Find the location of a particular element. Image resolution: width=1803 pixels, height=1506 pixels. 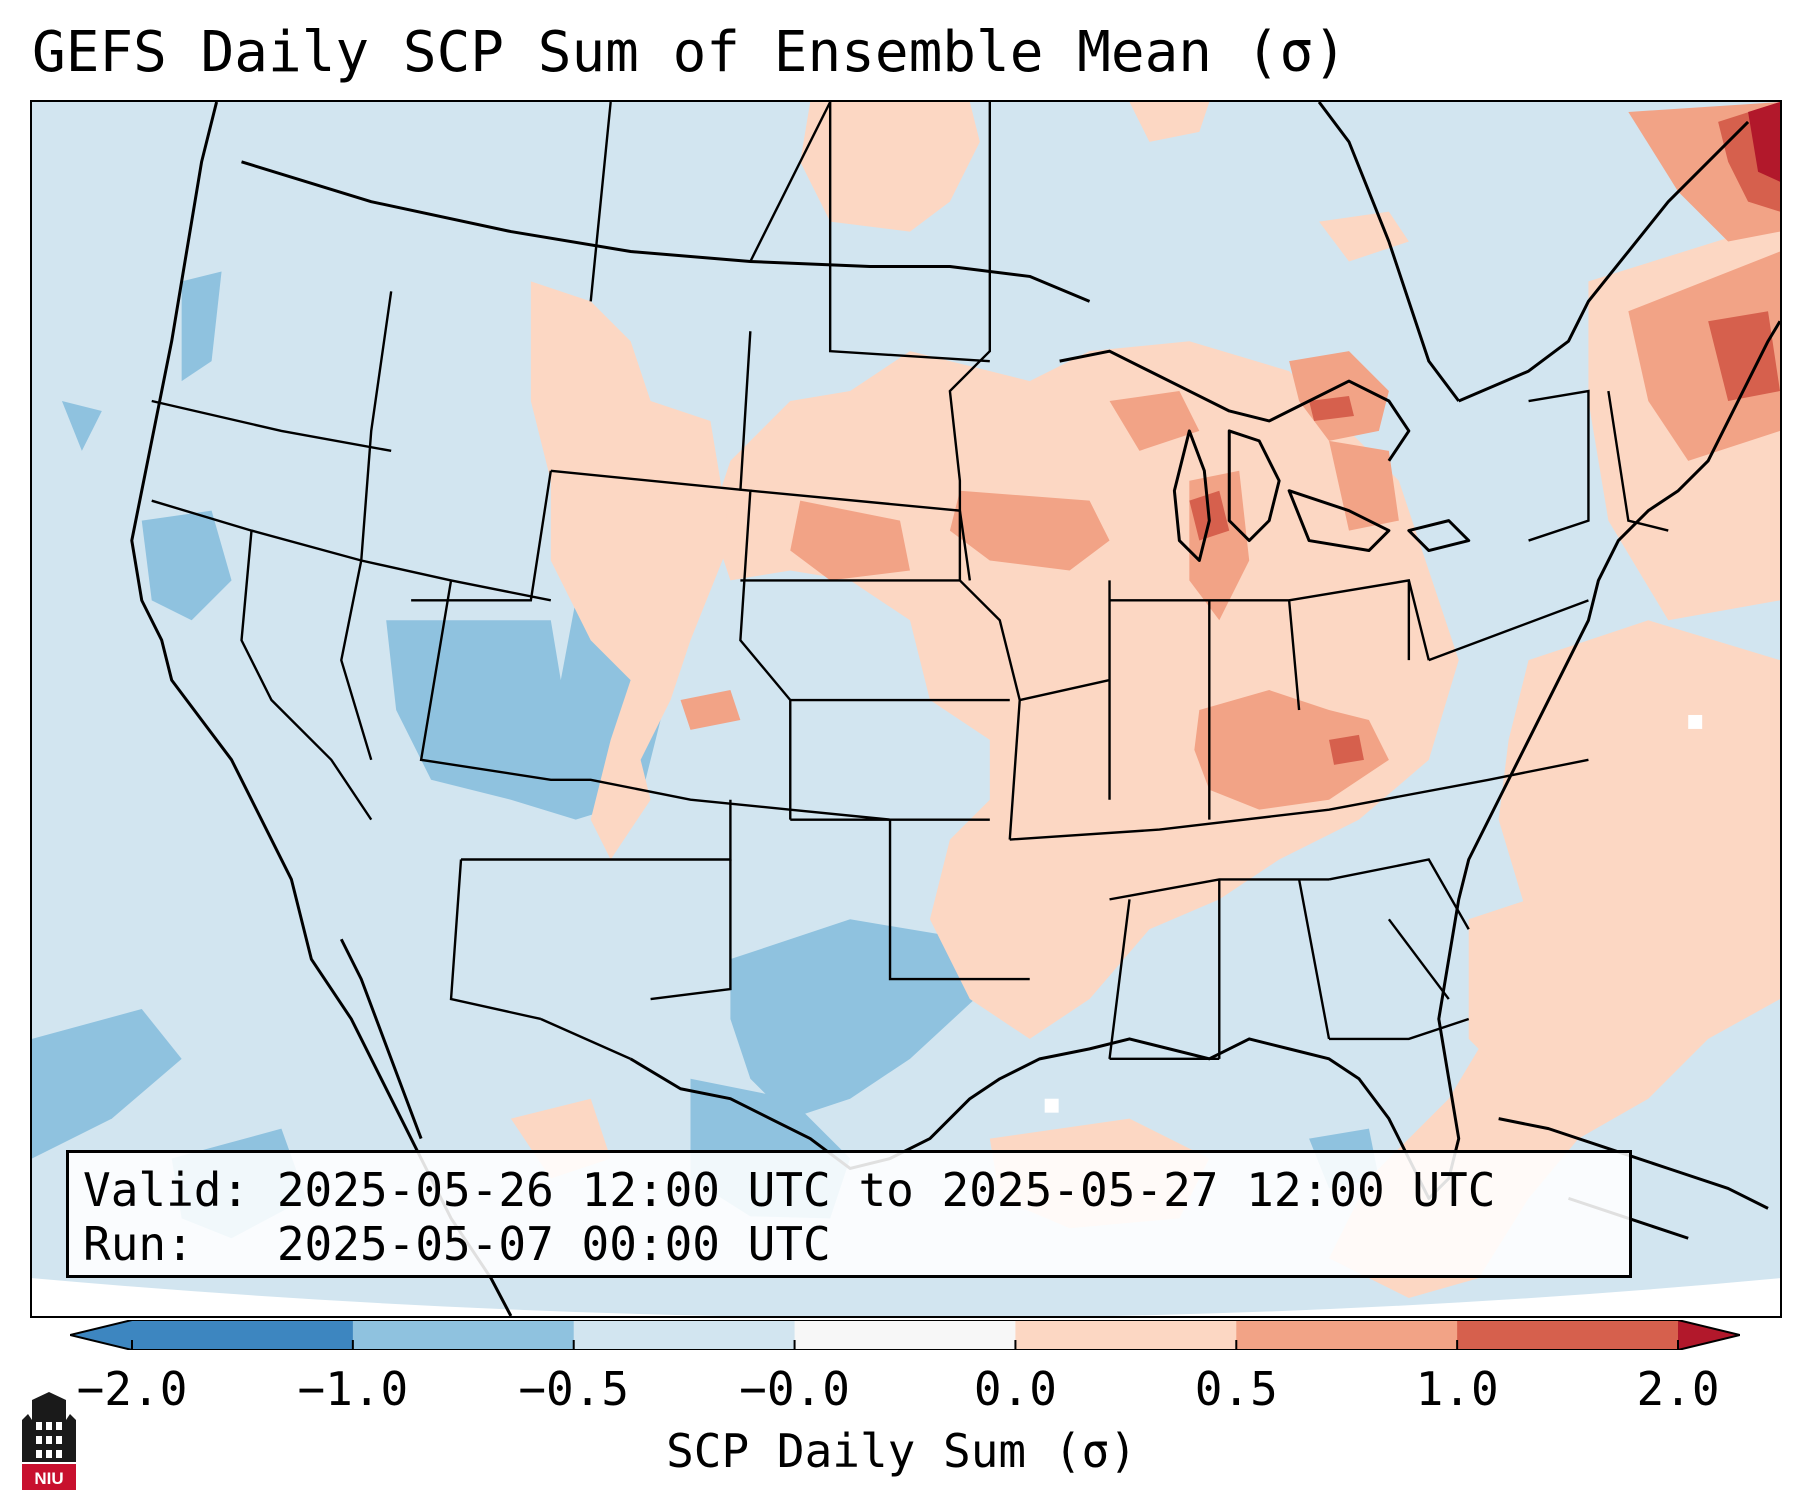

colorbar-label: SCP Daily Sum (σ) is located at coordinates (901, 1451).